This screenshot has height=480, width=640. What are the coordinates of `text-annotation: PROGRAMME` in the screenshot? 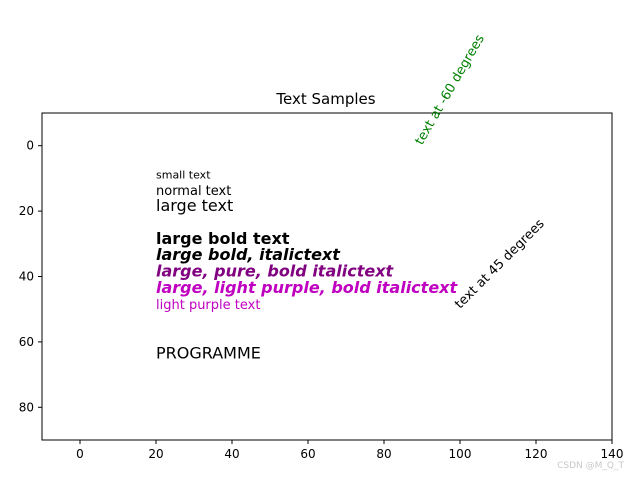 It's located at (208, 352).